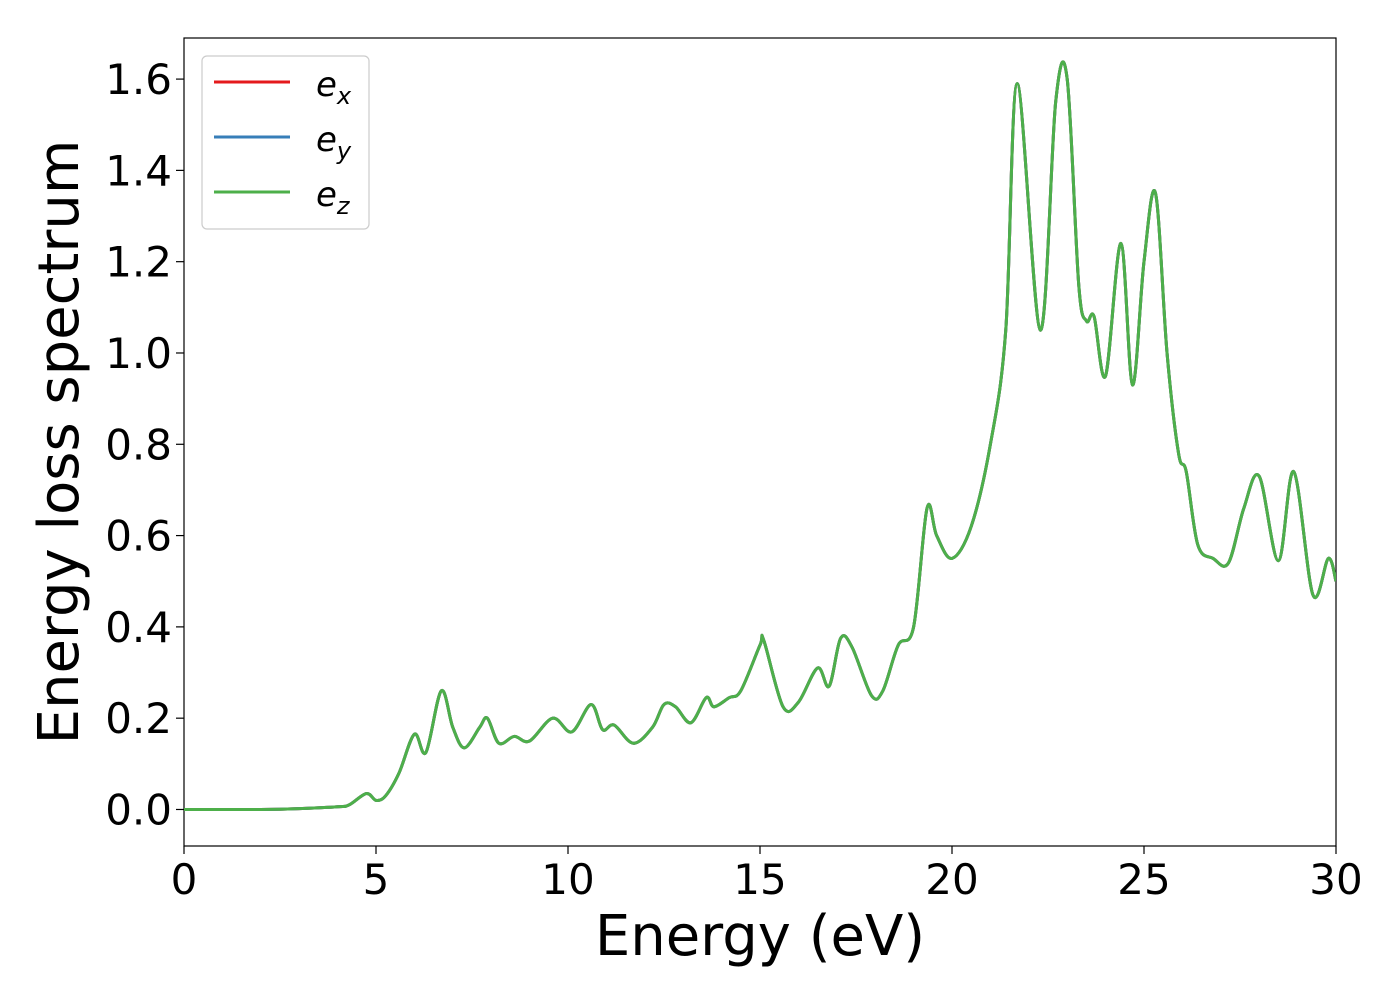  I want to click on y-tick-label: 0.8, so click(138, 444).